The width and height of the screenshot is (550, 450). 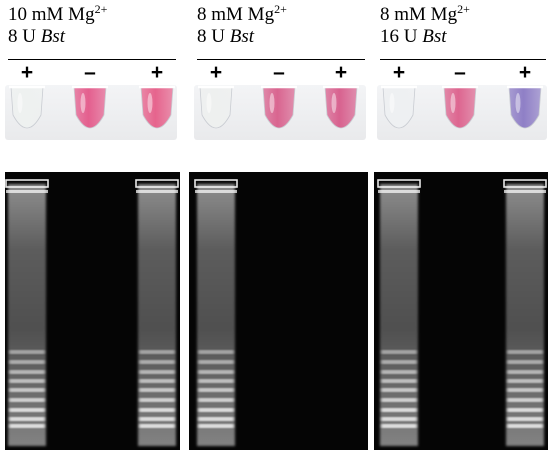 What do you see at coordinates (399, 36) in the screenshot?
I see `enzyme-units: 16 U` at bounding box center [399, 36].